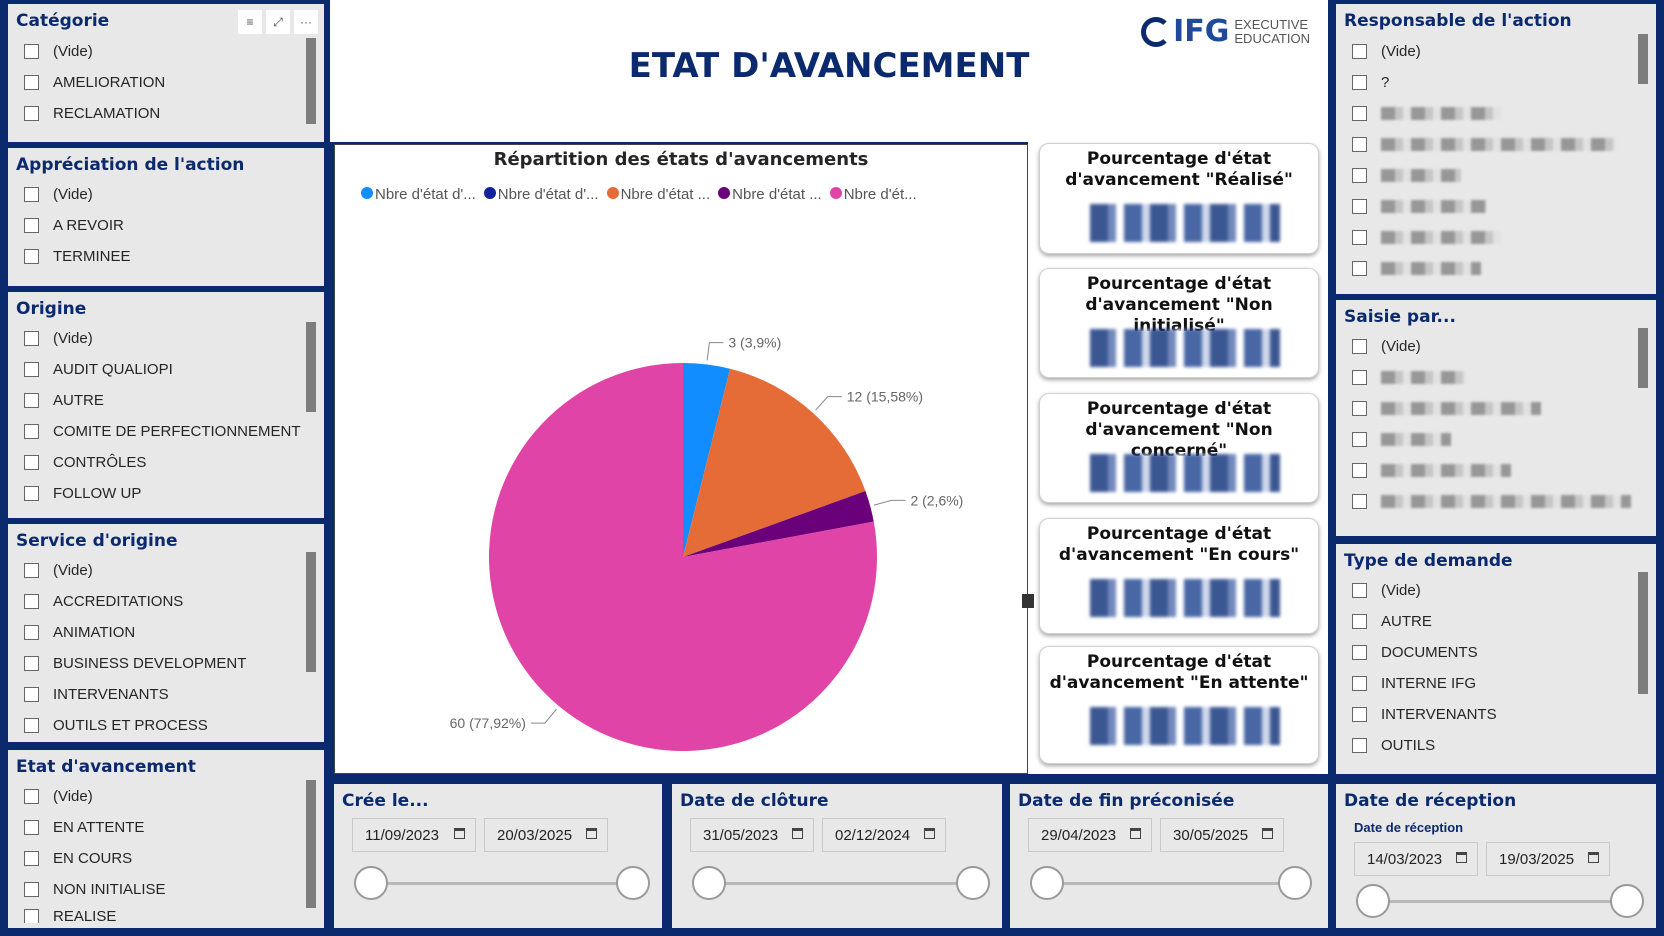 Image resolution: width=1664 pixels, height=936 pixels. Describe the element at coordinates (278, 22) in the screenshot. I see `focus-mode-icon: ⤢` at that location.